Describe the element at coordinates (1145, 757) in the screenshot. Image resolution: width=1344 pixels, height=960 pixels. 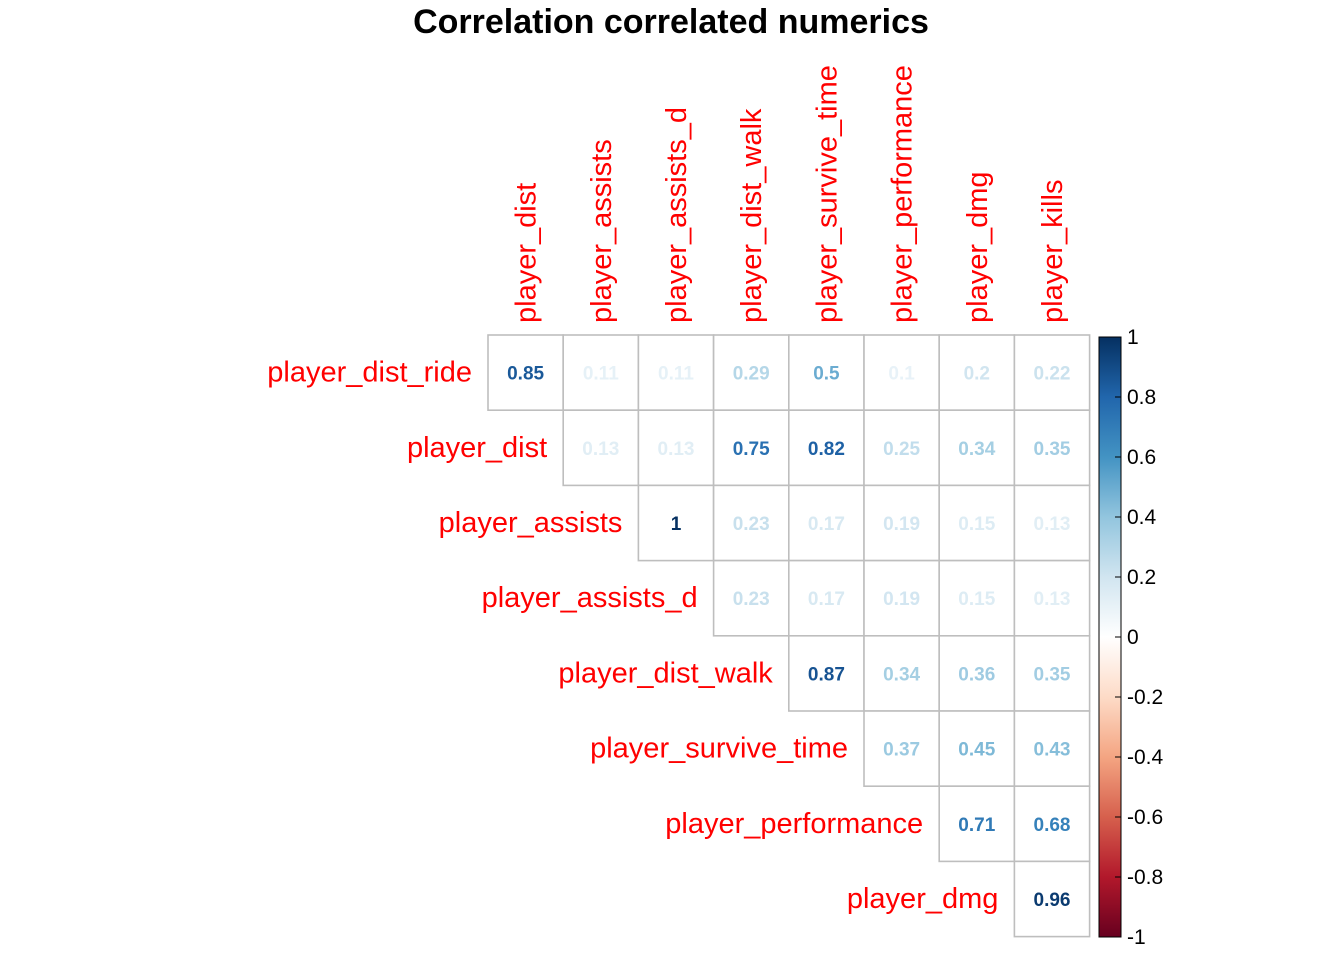
I see `colorbar-tick-label: -0.4` at that location.